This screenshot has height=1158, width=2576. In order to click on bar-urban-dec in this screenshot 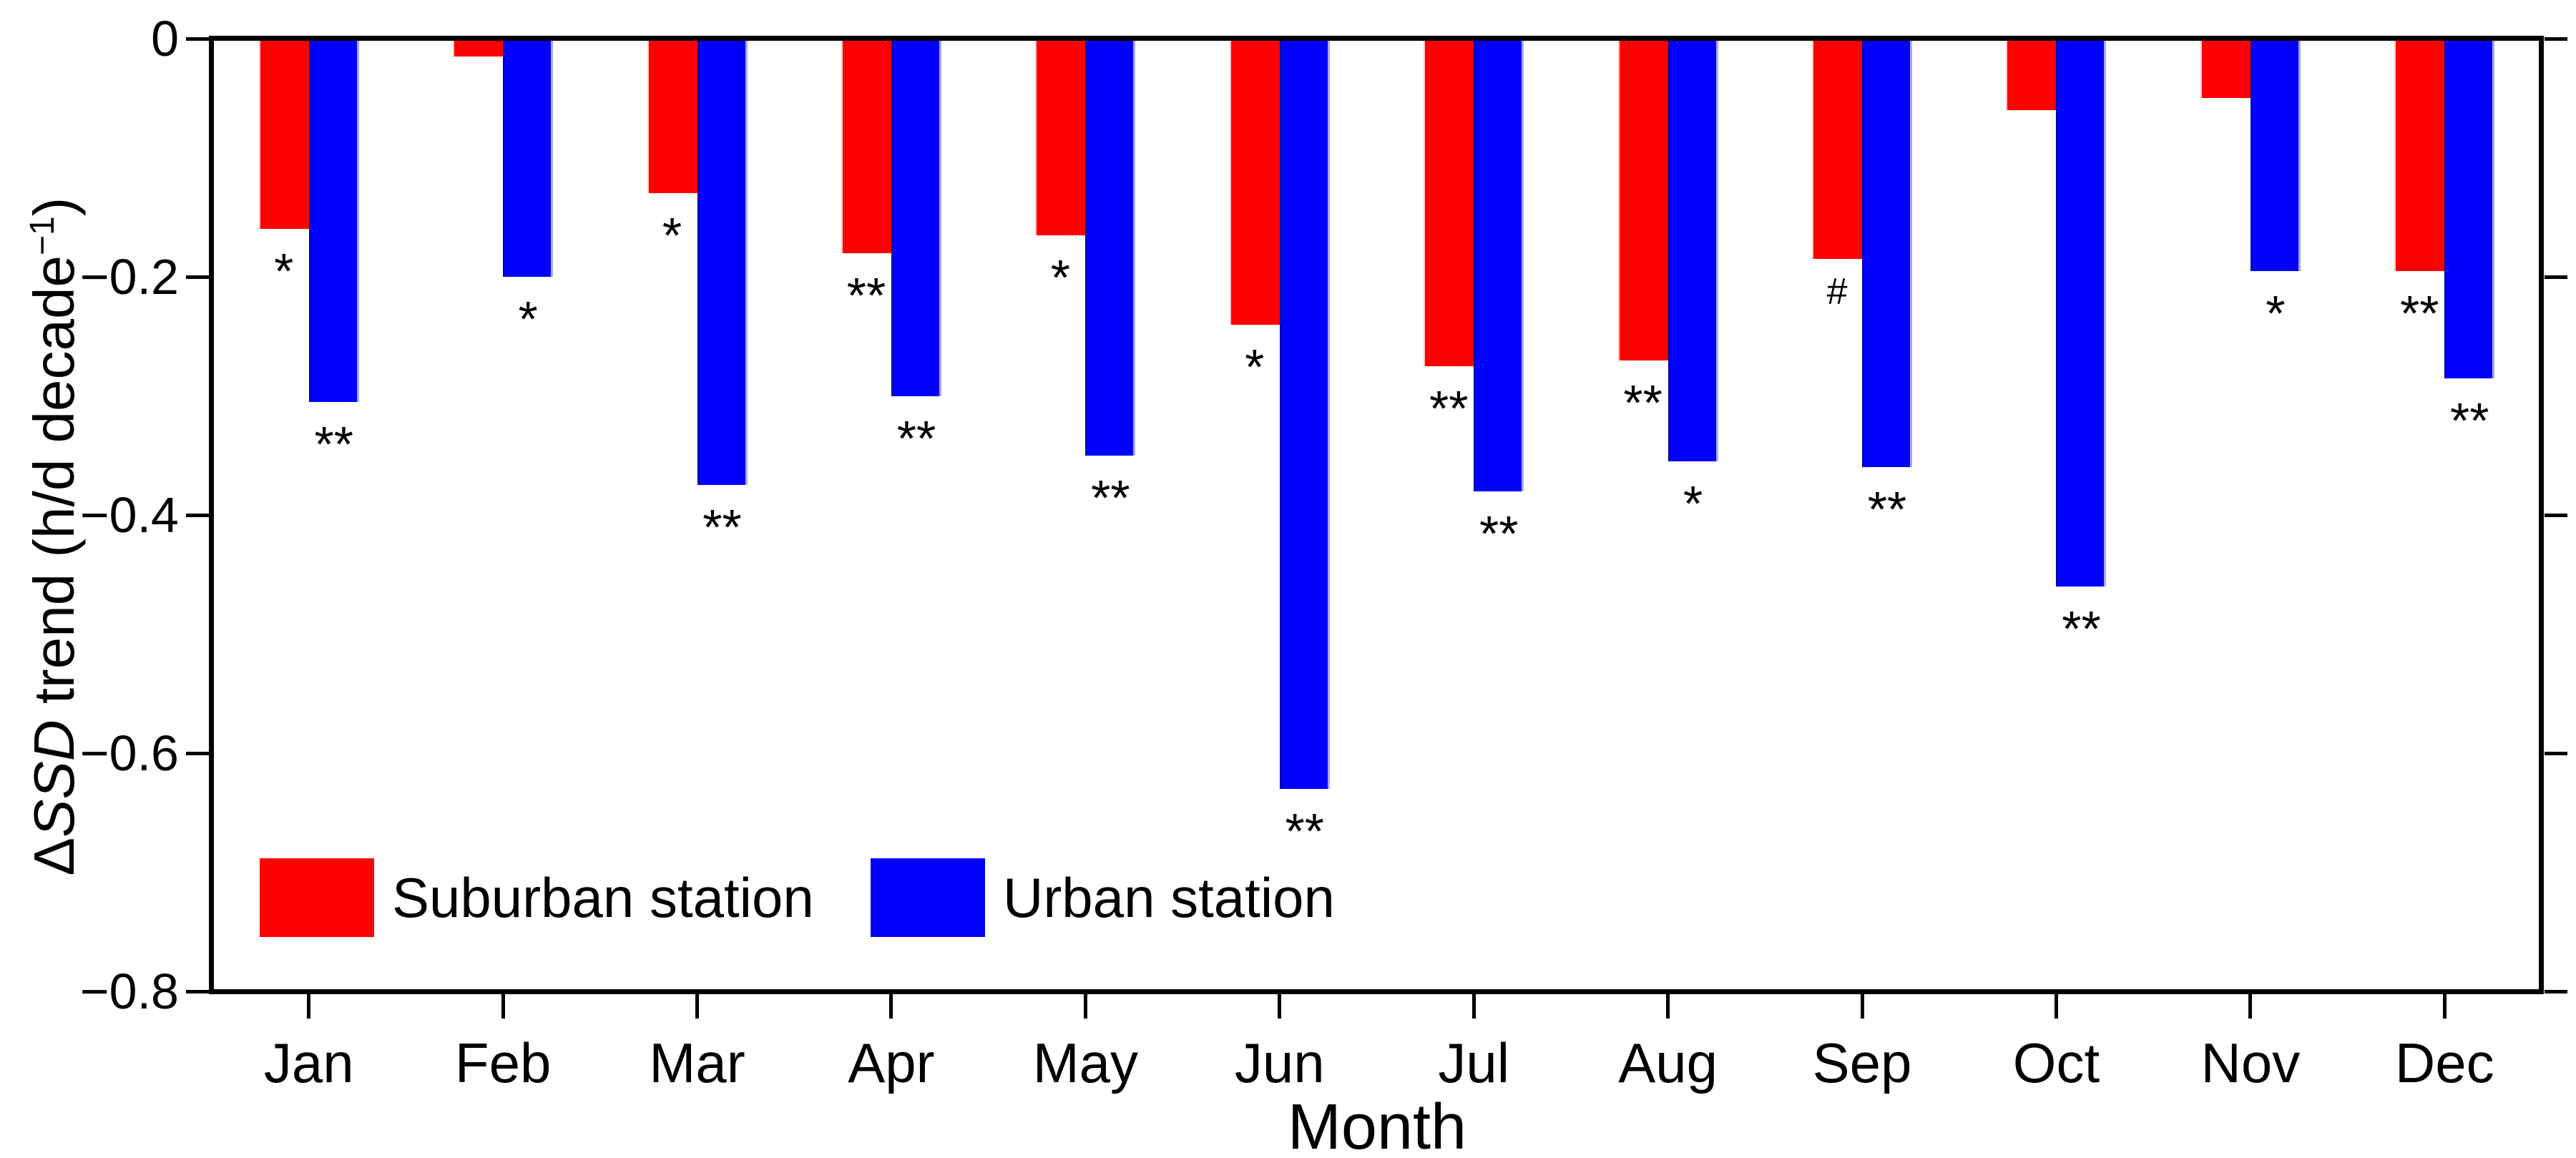, I will do `click(2469, 209)`.